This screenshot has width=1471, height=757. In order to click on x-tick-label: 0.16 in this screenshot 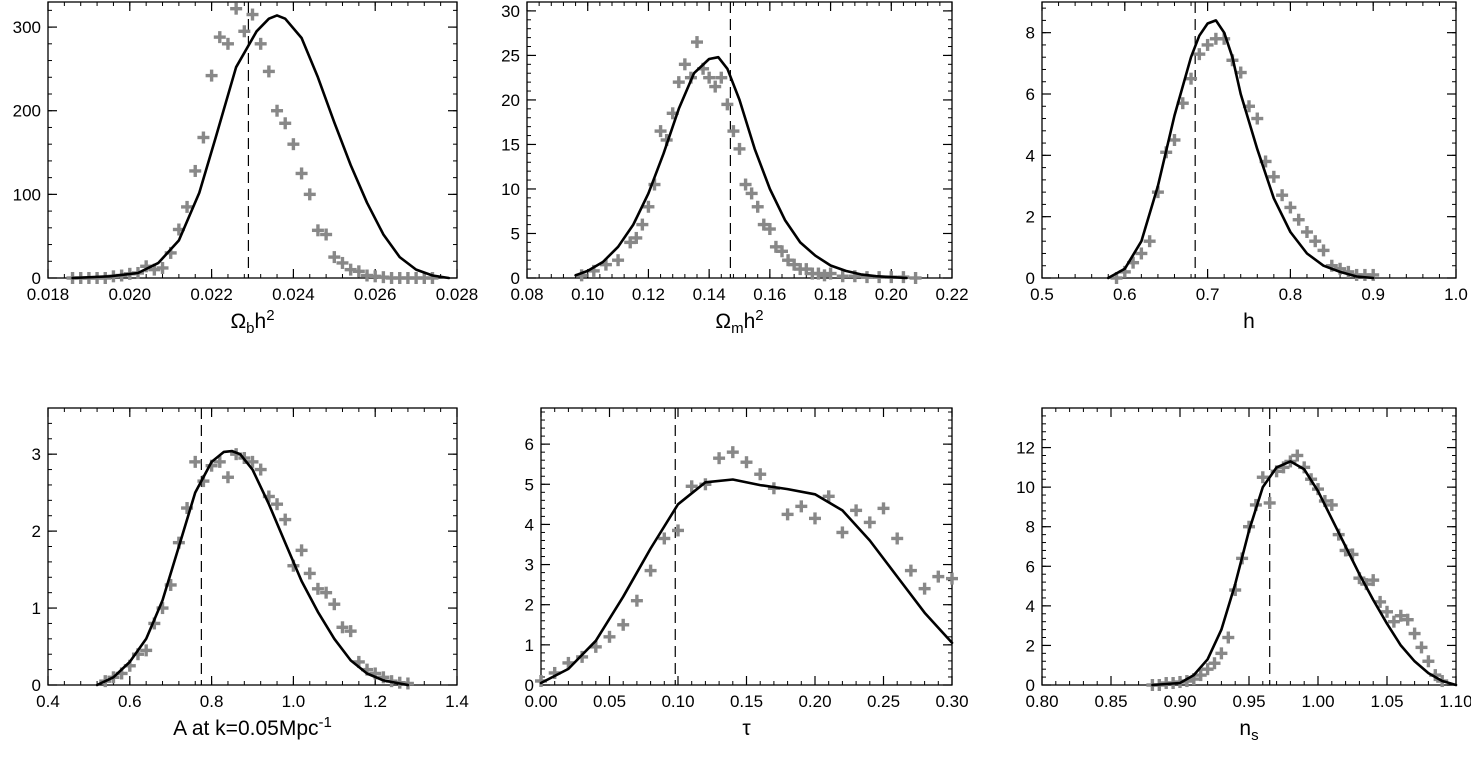, I will do `click(769, 294)`.